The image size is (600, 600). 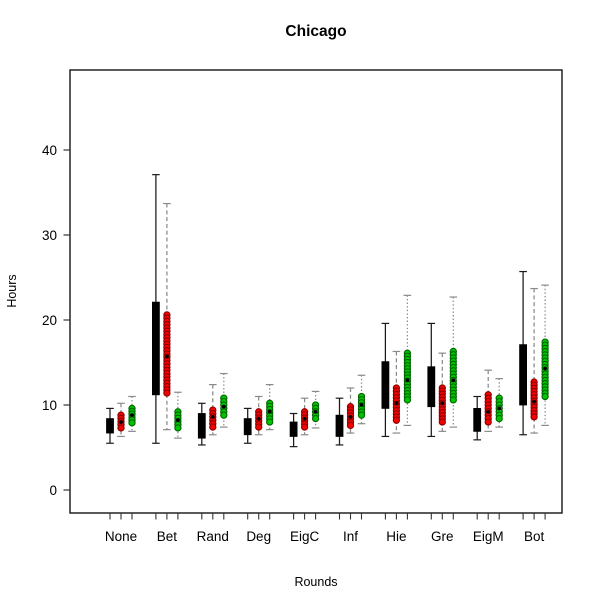 I want to click on x-tick-label: Bot, so click(x=534, y=536).